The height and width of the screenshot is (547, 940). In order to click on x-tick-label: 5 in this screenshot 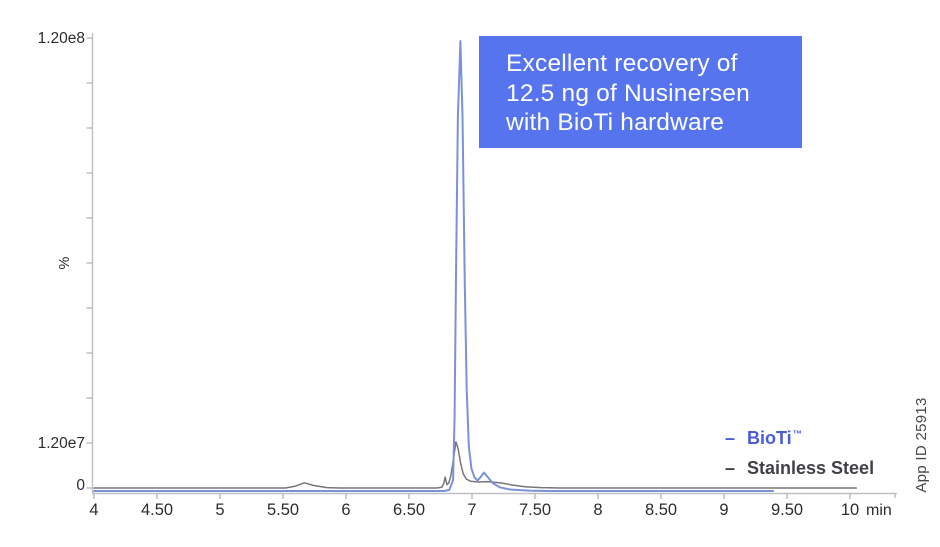, I will do `click(219, 510)`.